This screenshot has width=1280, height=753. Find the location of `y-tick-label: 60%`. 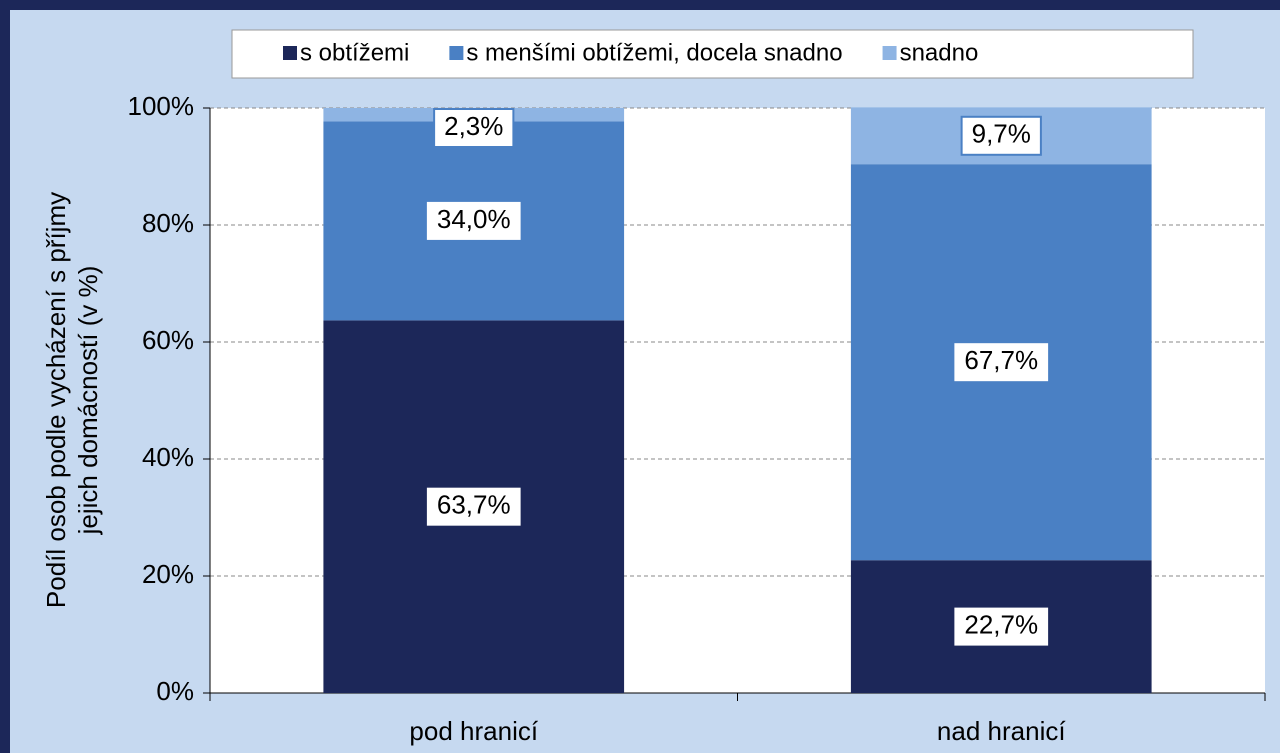

y-tick-label: 60% is located at coordinates (168, 340).